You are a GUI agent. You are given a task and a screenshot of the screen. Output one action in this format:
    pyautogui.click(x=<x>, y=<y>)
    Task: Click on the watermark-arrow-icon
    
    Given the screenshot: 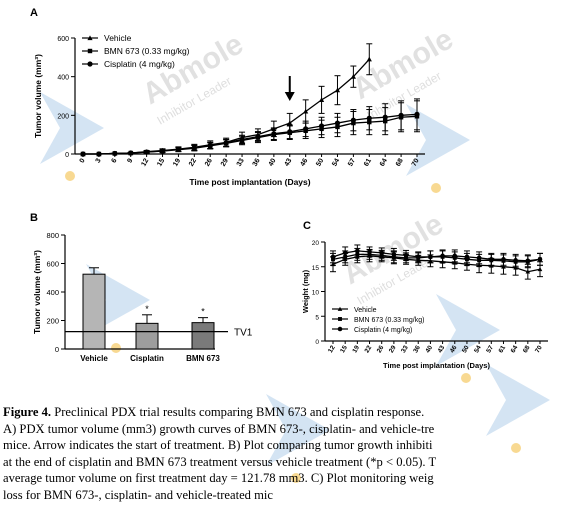 What is the action you would take?
    pyautogui.click(x=468, y=330)
    